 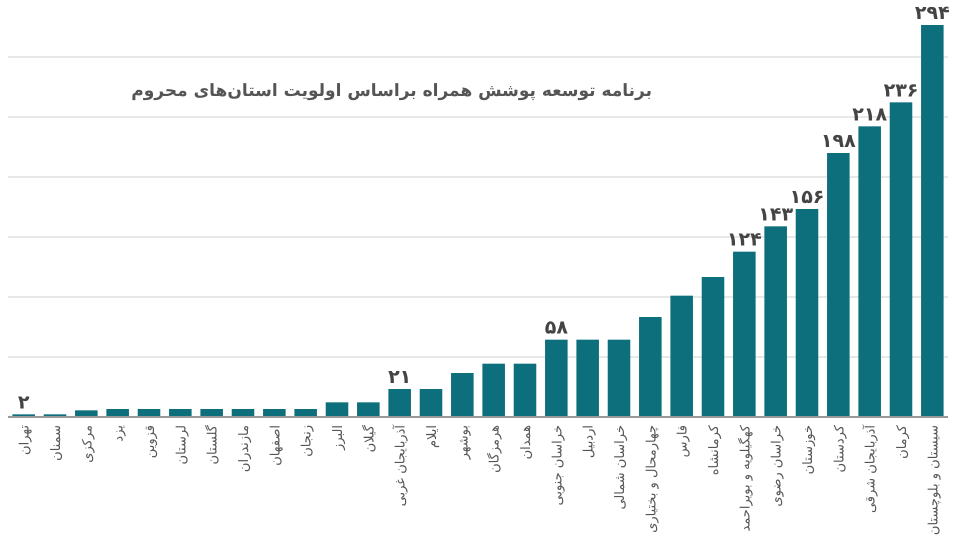 What do you see at coordinates (589, 441) in the screenshot?
I see `x-tick-label: اردبیل` at bounding box center [589, 441].